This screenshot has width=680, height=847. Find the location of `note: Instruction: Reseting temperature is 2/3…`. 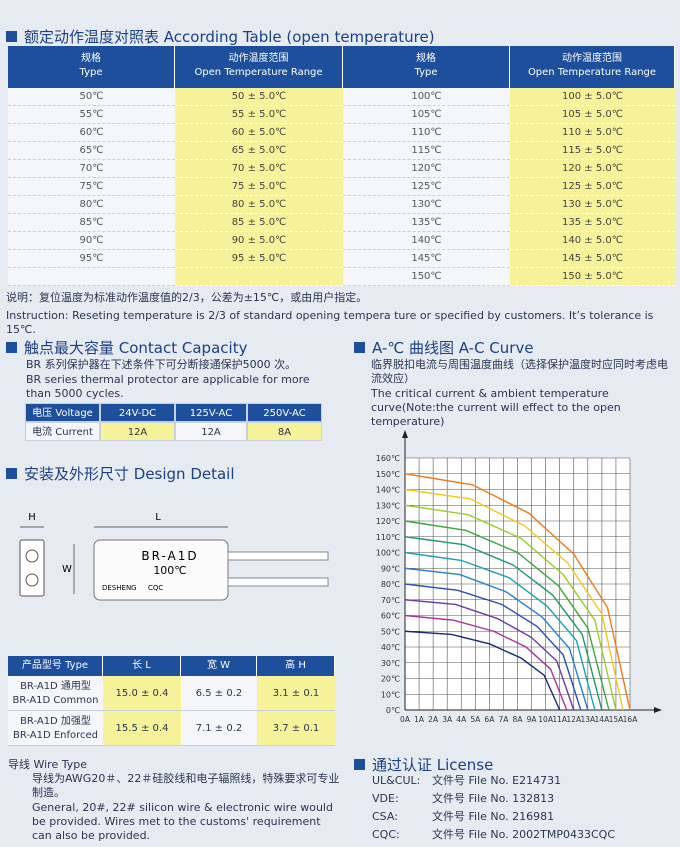

note: Instruction: Reseting temperature is 2/3… is located at coordinates (330, 322).